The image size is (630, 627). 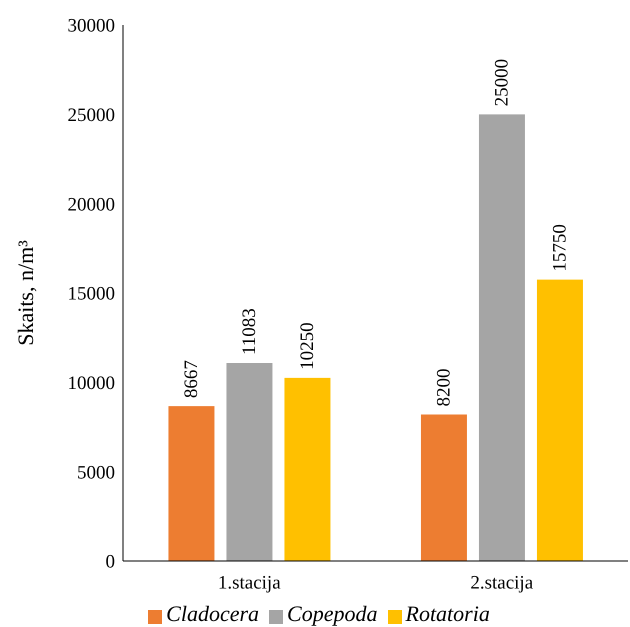 What do you see at coordinates (96, 473) in the screenshot?
I see `y-tick-label: 5000` at bounding box center [96, 473].